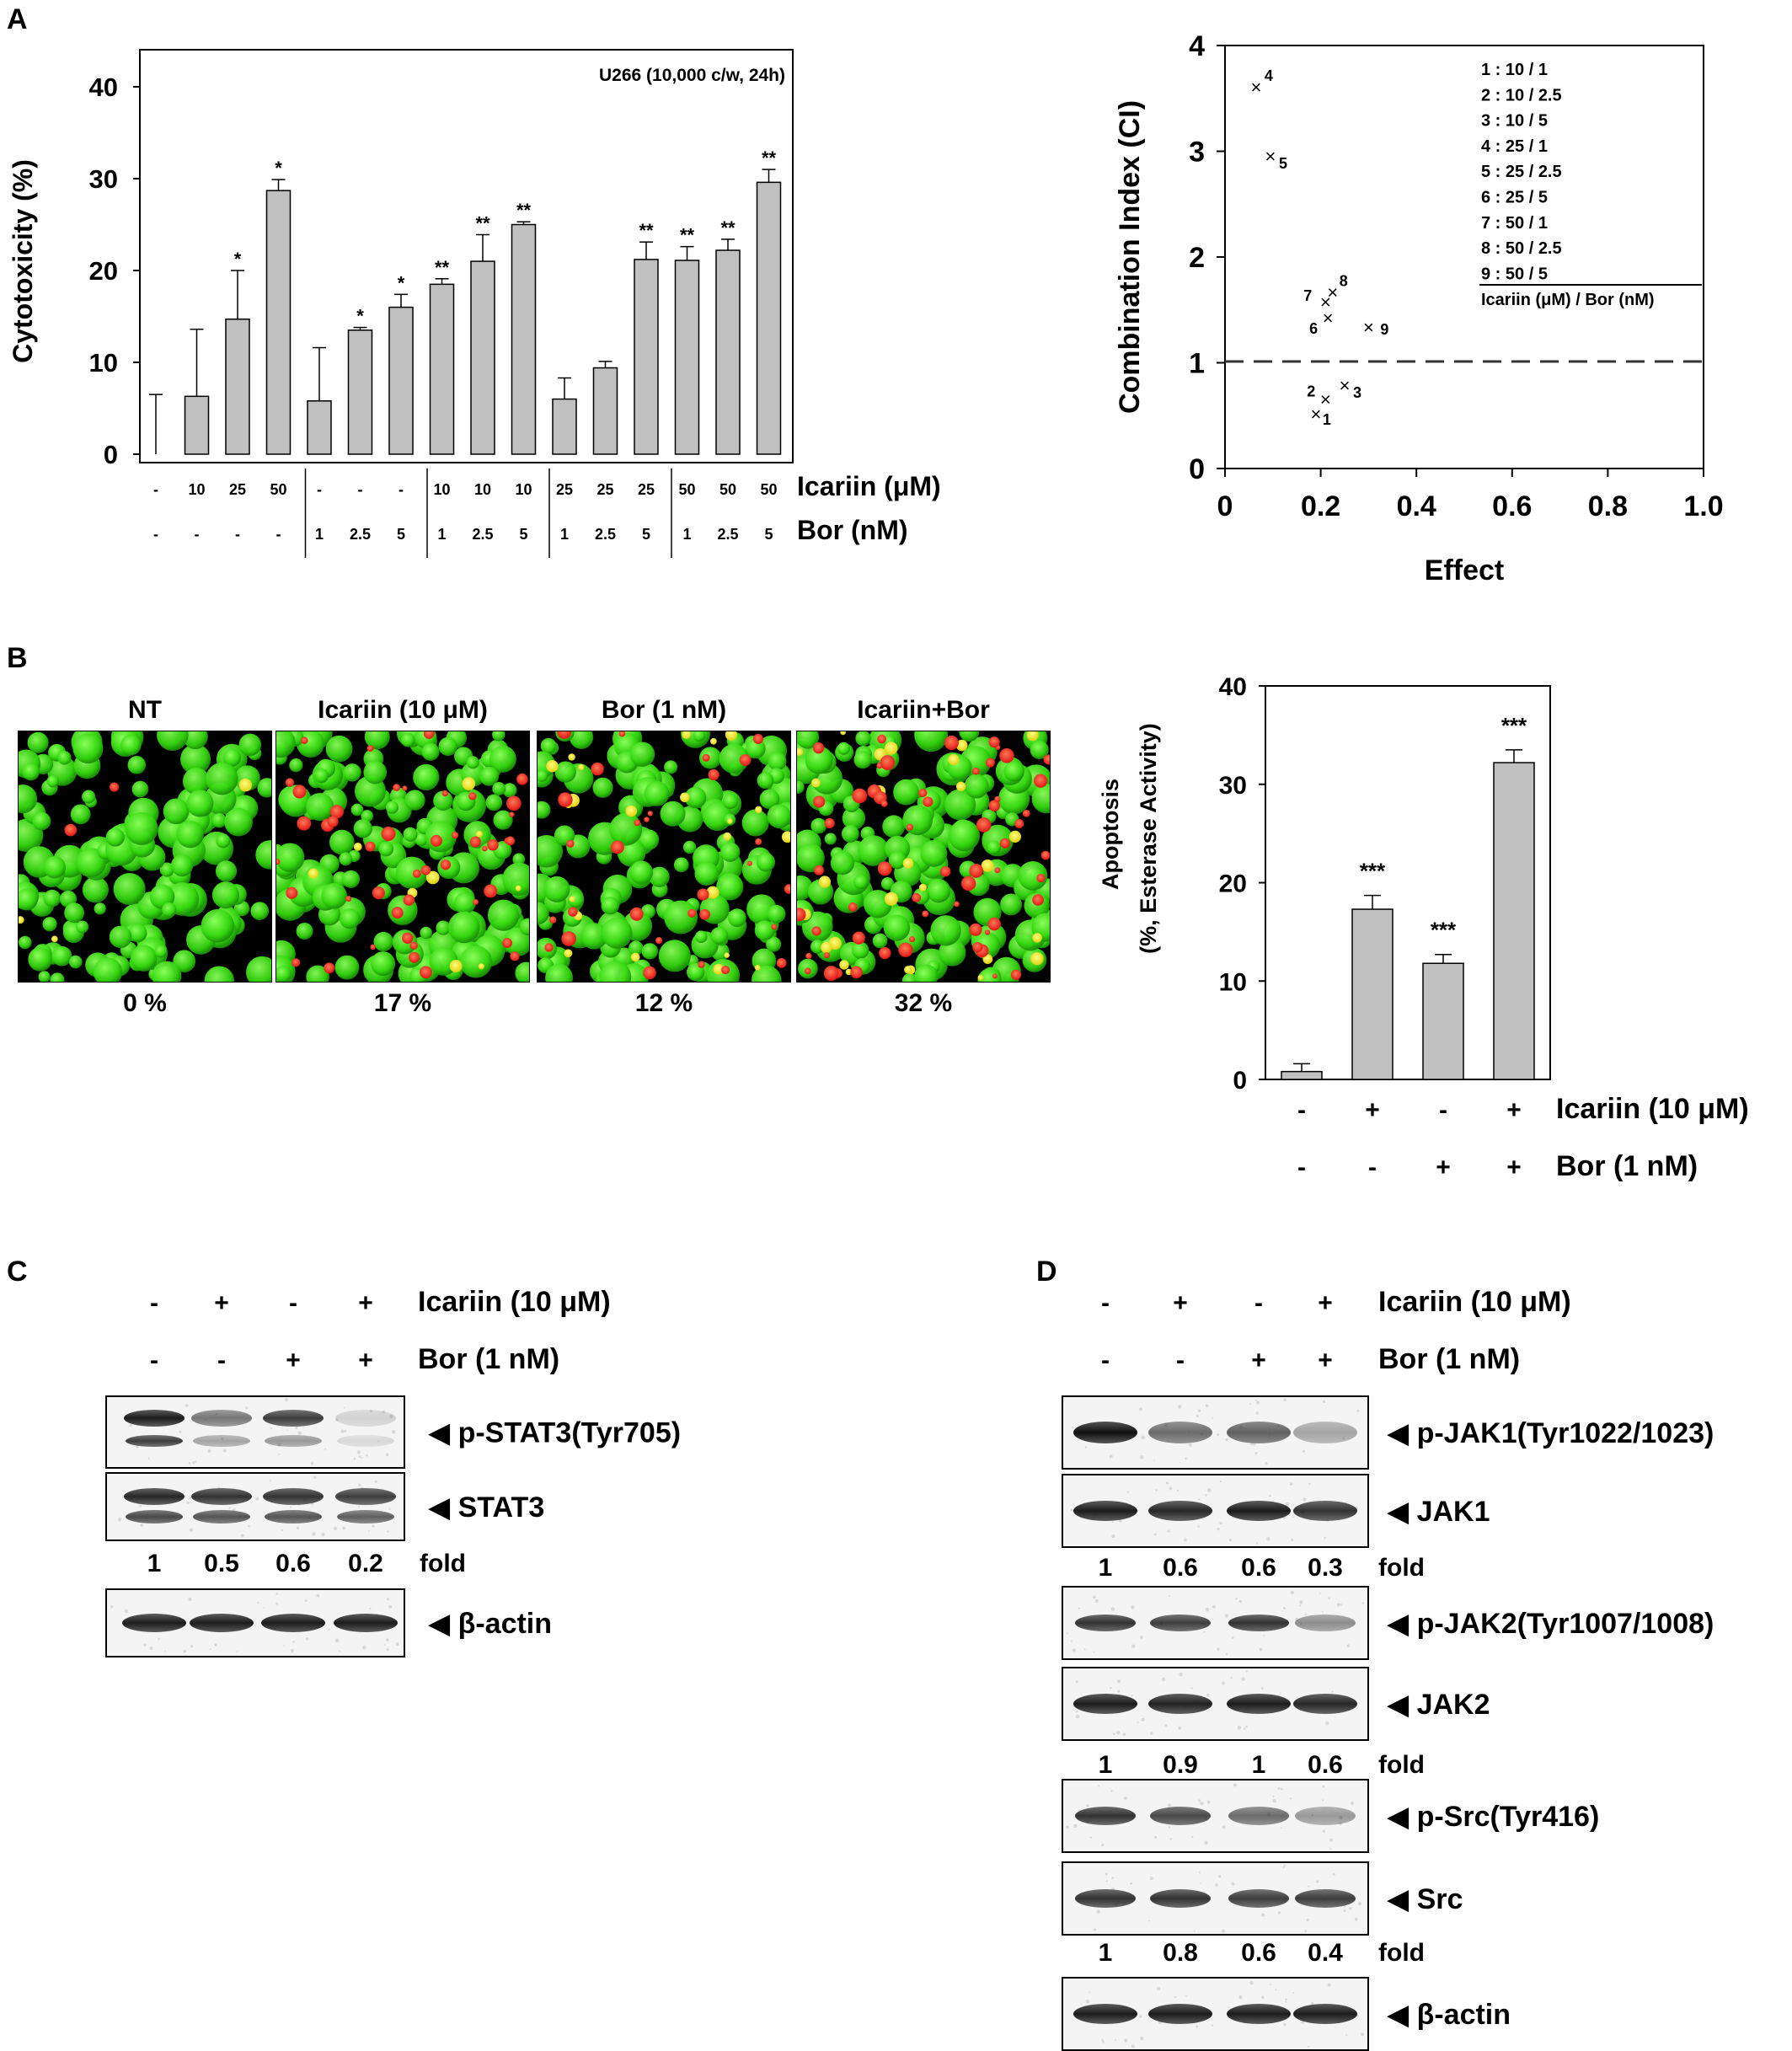 This screenshot has height=2051, width=1792. What do you see at coordinates (687, 235) in the screenshot?
I see `cyto-significance: **` at bounding box center [687, 235].